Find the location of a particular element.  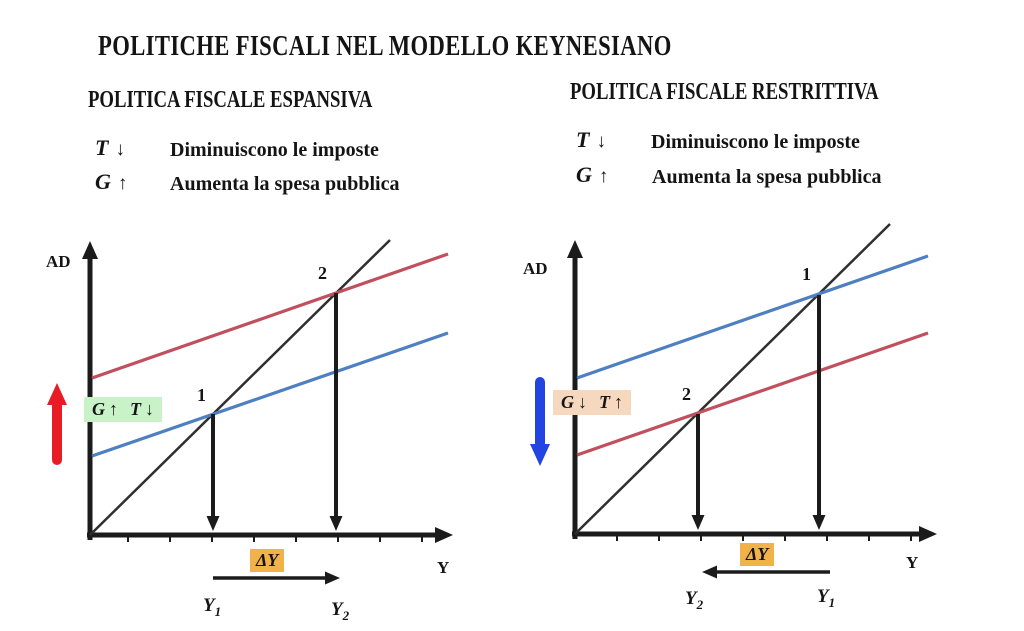

left-y1-base: Y is located at coordinates (209, 605).